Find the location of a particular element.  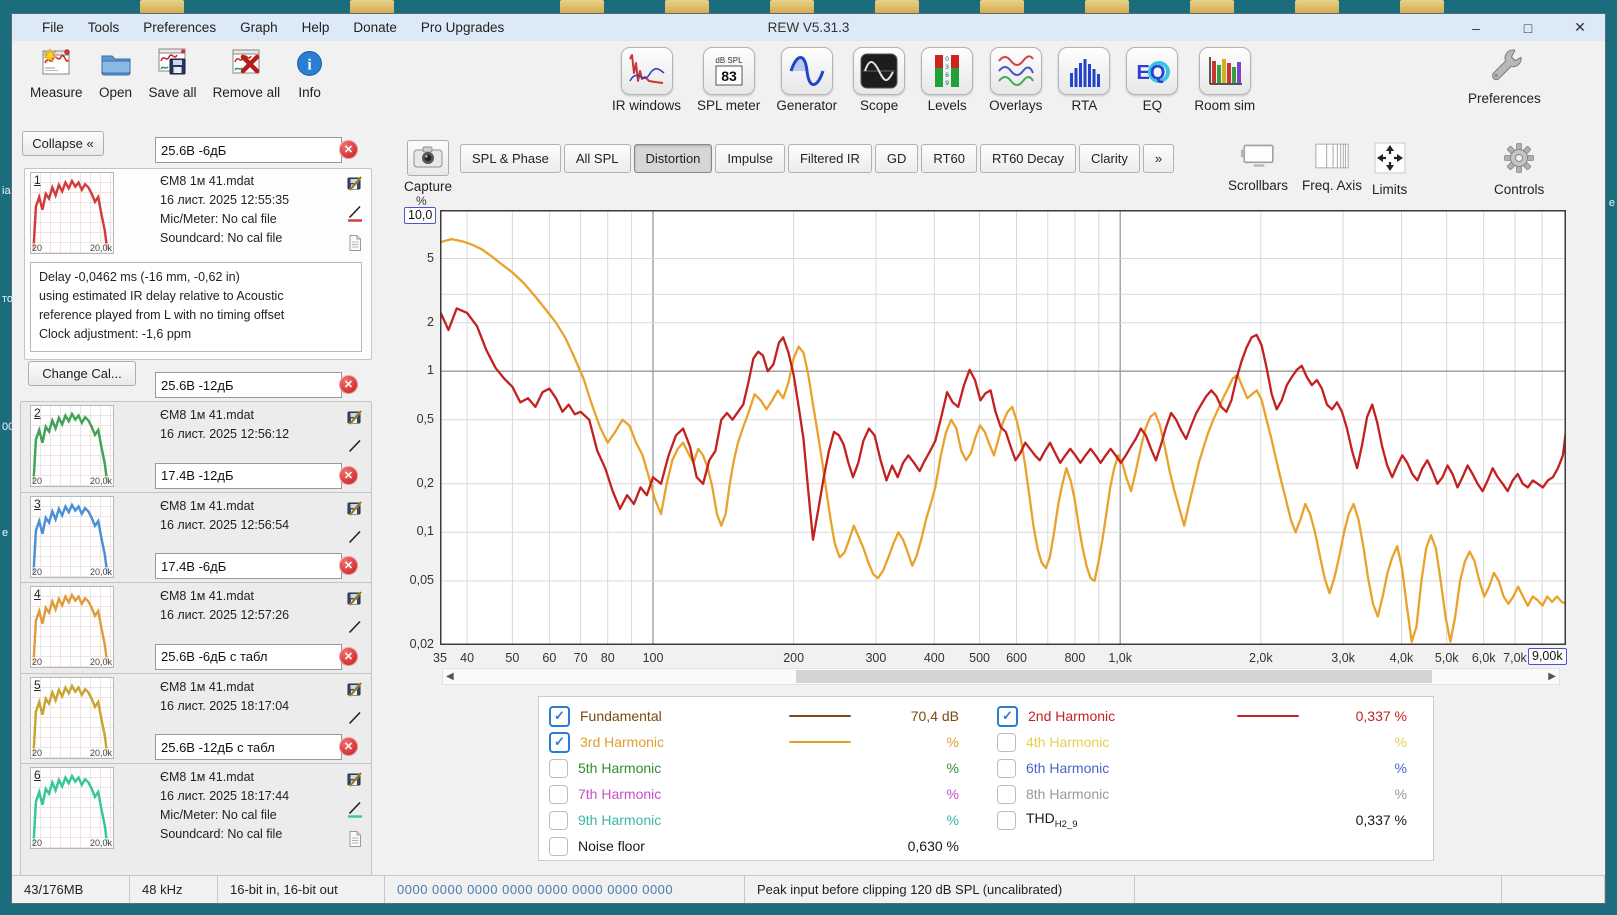

legend-checkbox-4th-harmonic is located at coordinates (1006, 742).